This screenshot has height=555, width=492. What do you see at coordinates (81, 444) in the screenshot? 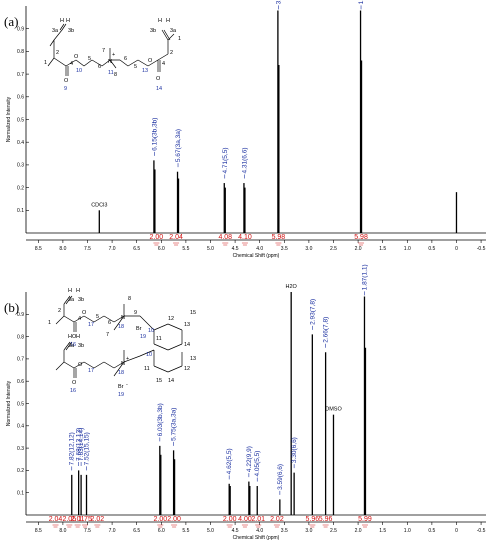
I see `peak-label: 7.63(14,14)` at bounding box center [81, 444].